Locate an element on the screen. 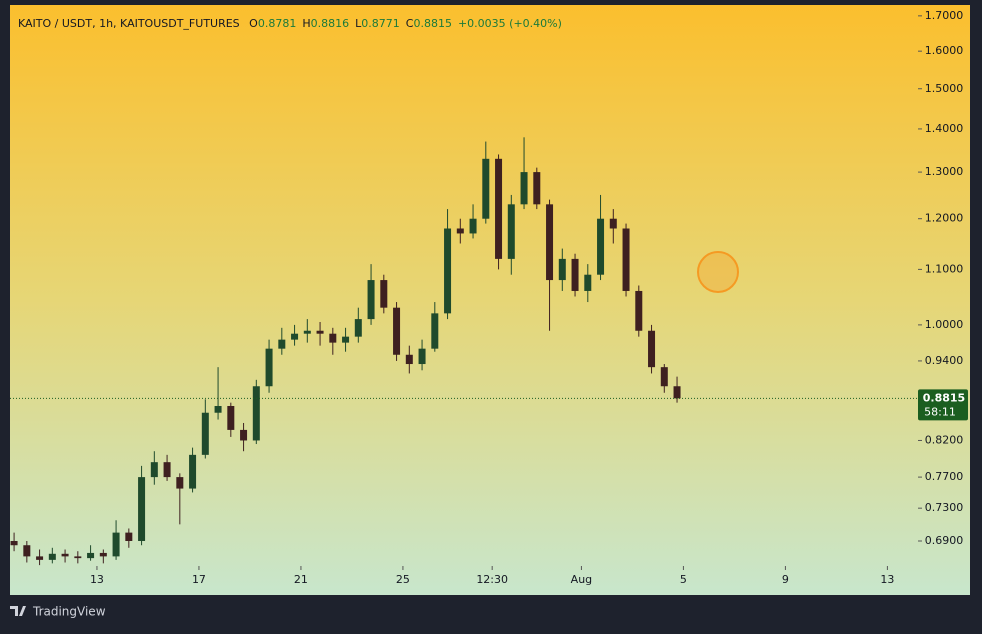 The width and height of the screenshot is (982, 634). y-tick-label: 0.8200 is located at coordinates (944, 439).